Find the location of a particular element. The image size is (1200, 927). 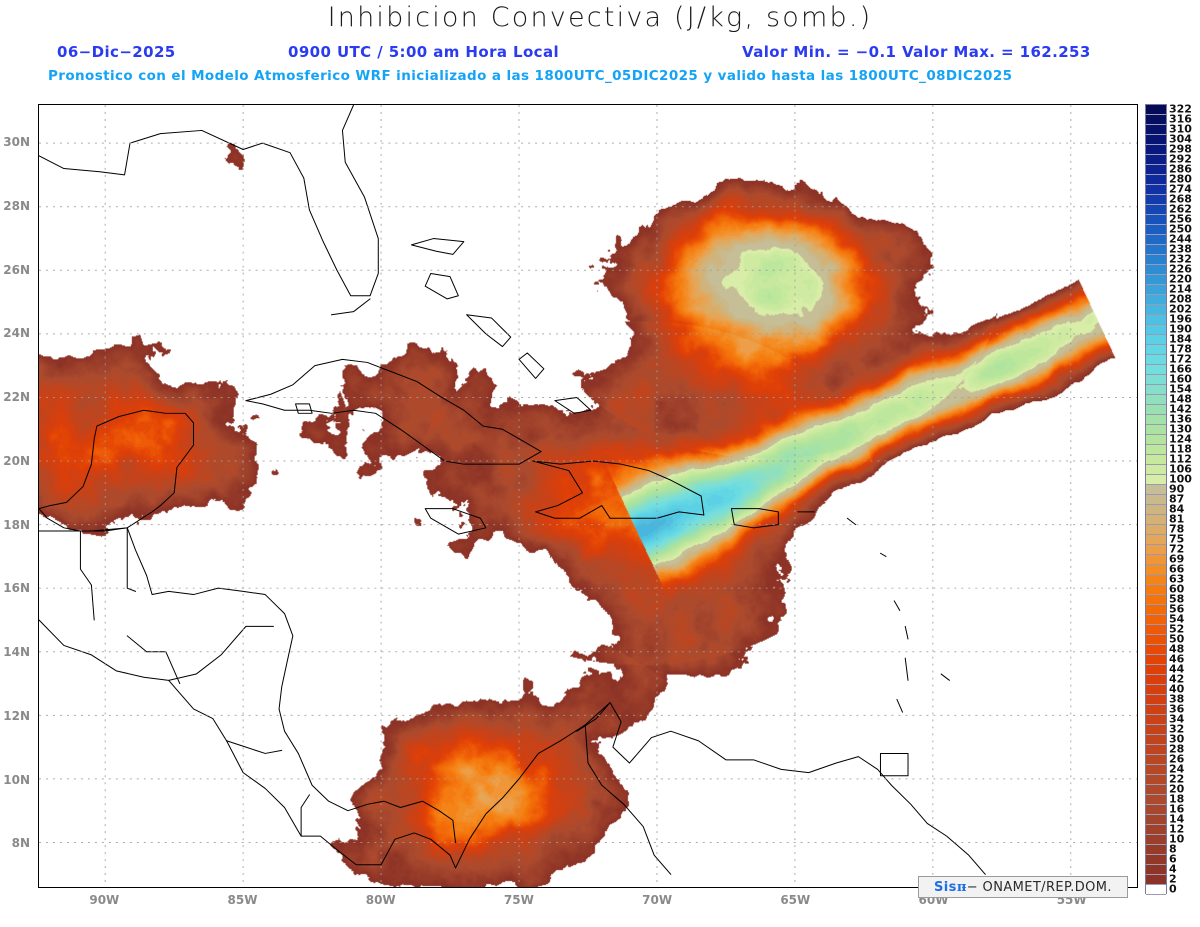

colorbar-tick-label: 220 is located at coordinates (1180, 279).